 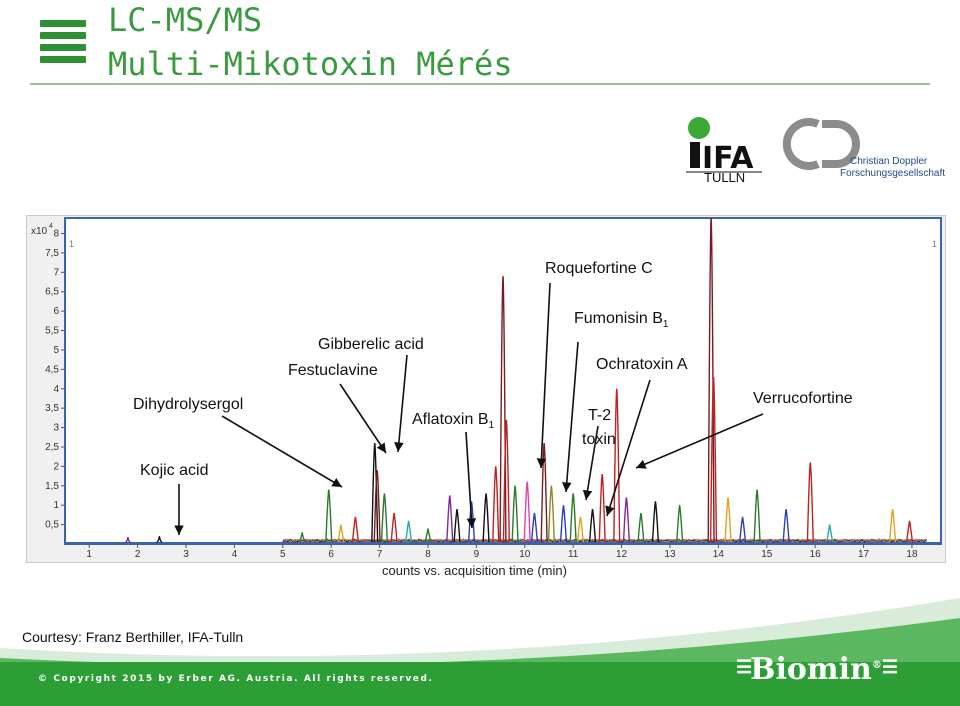 I want to click on label-kojic-acid: Kojic acid, so click(x=174, y=470).